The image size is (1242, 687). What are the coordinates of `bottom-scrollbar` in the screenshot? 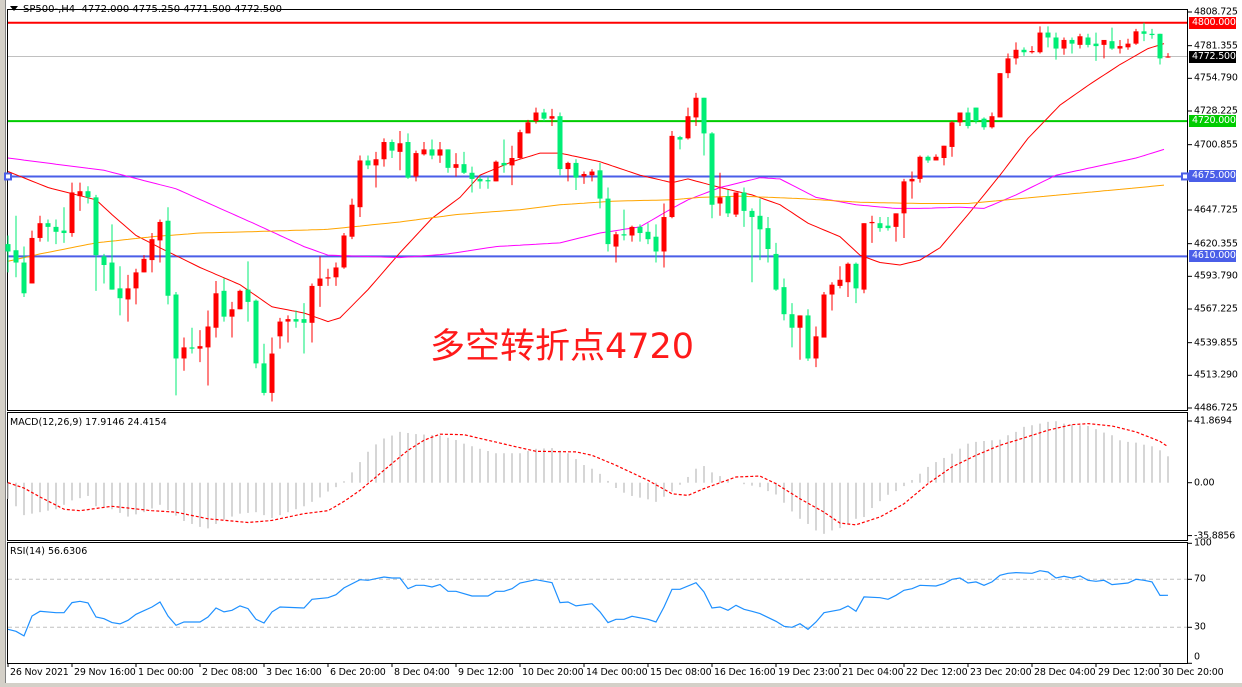 It's located at (621, 685).